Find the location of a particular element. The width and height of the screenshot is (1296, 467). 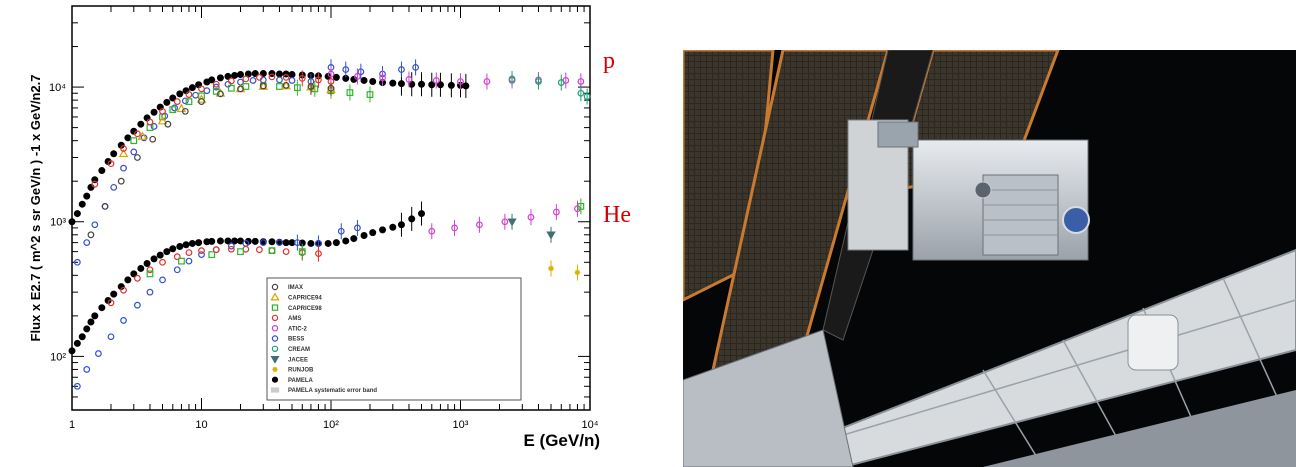

annotation-he: He is located at coordinates (617, 215).